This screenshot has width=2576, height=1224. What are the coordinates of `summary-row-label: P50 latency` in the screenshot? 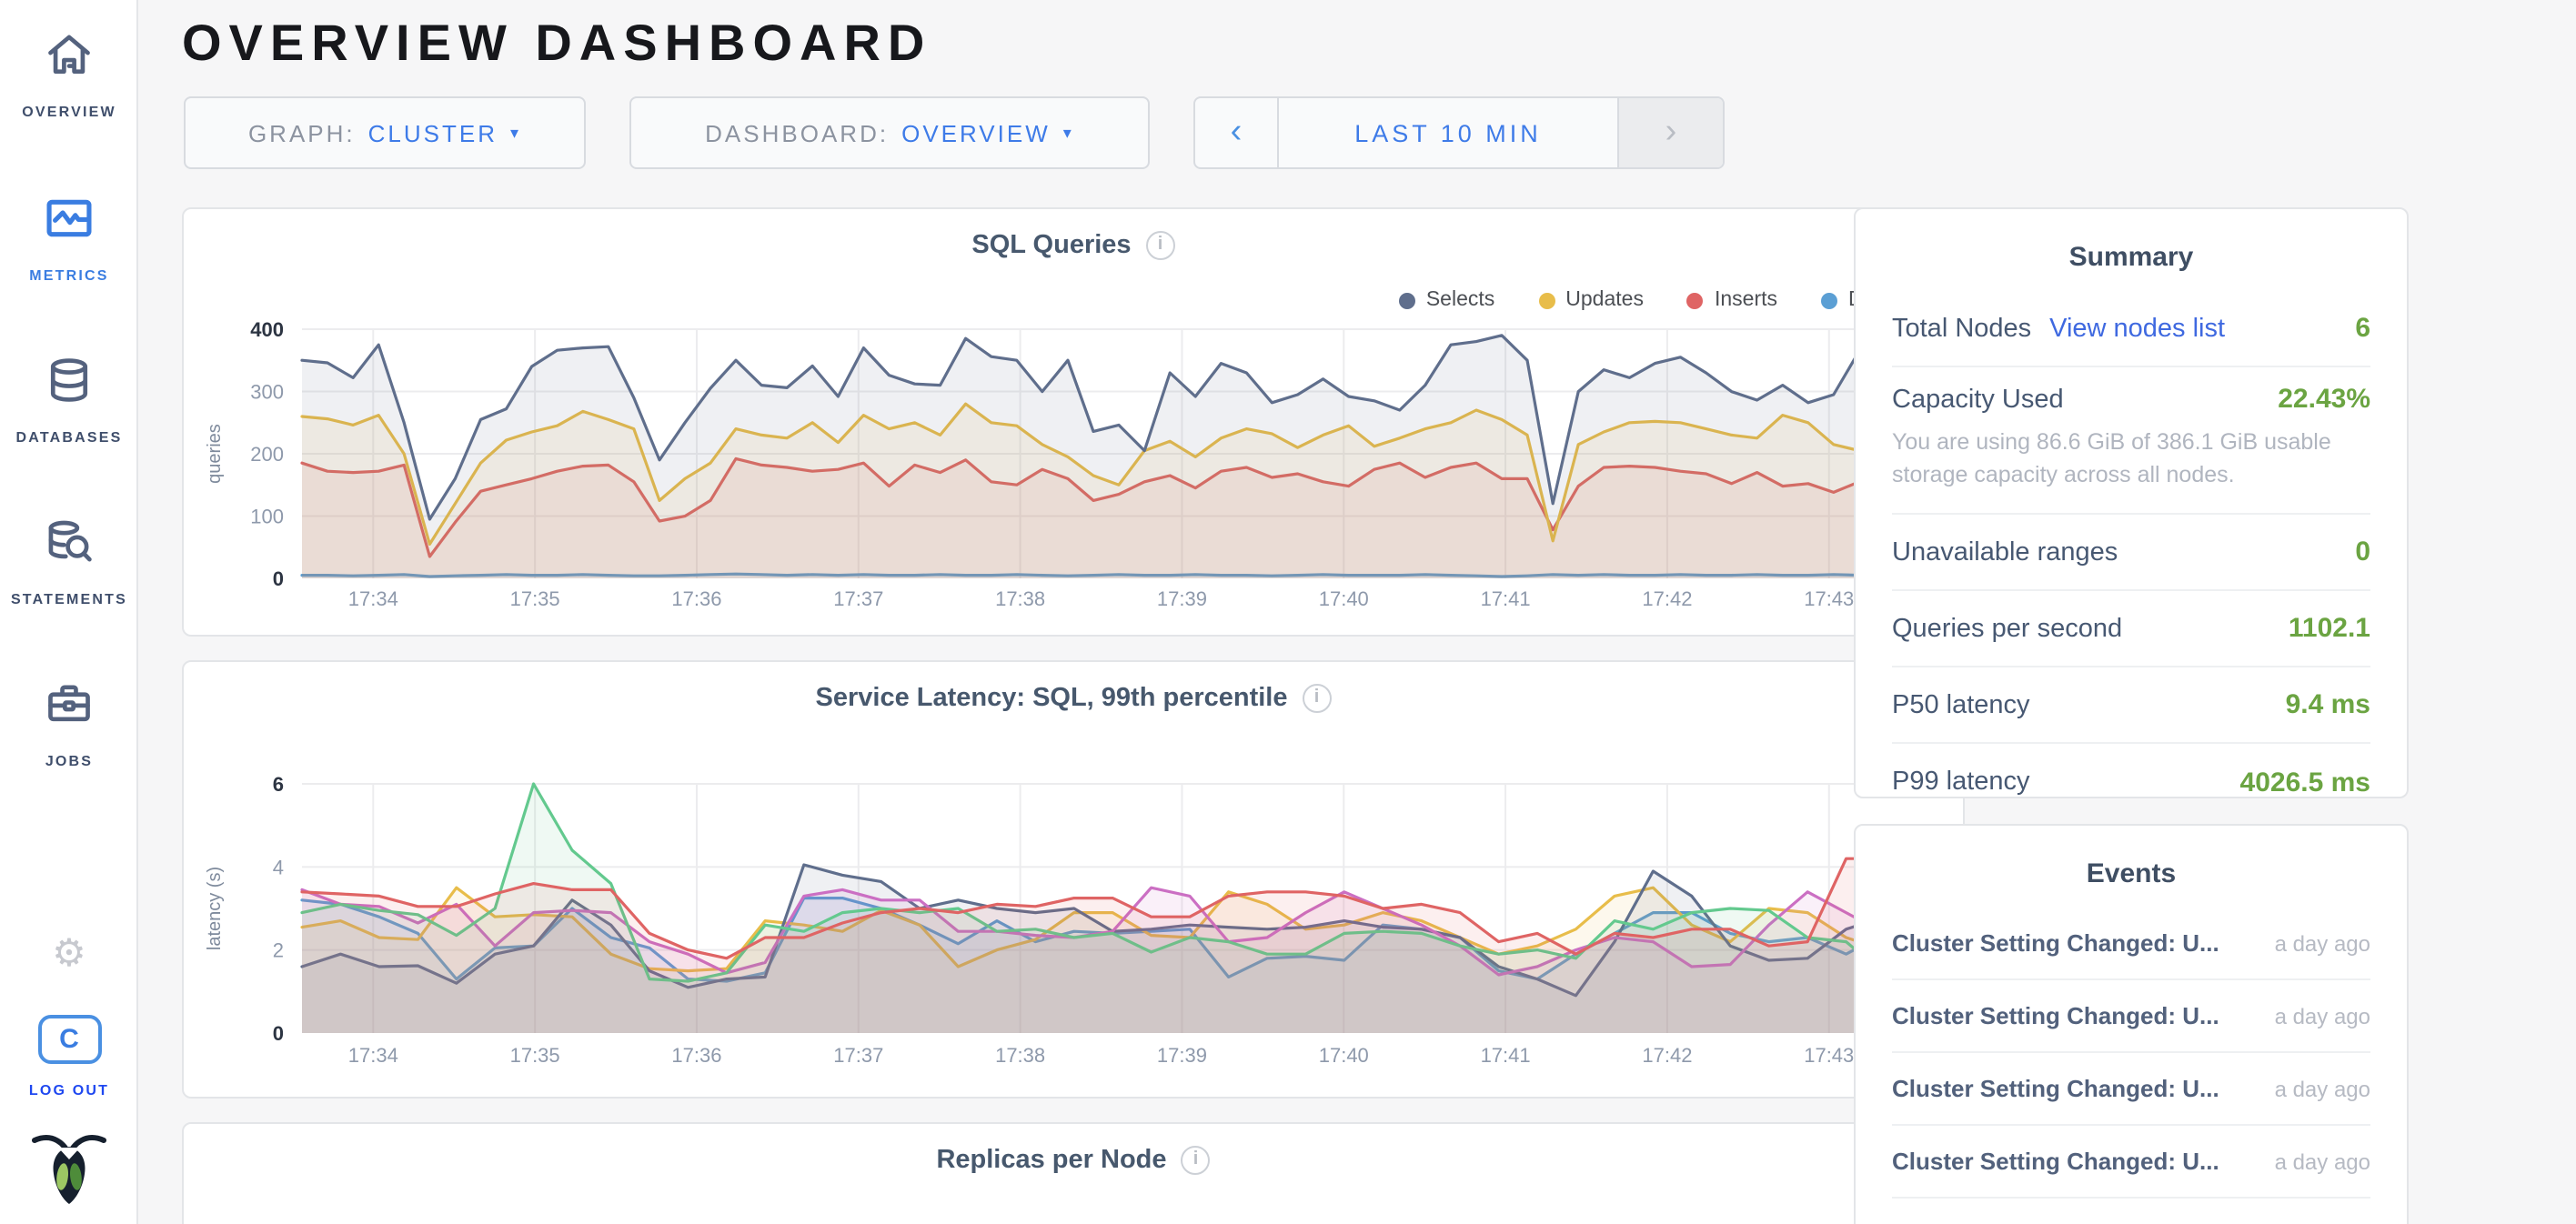 It's located at (1961, 705).